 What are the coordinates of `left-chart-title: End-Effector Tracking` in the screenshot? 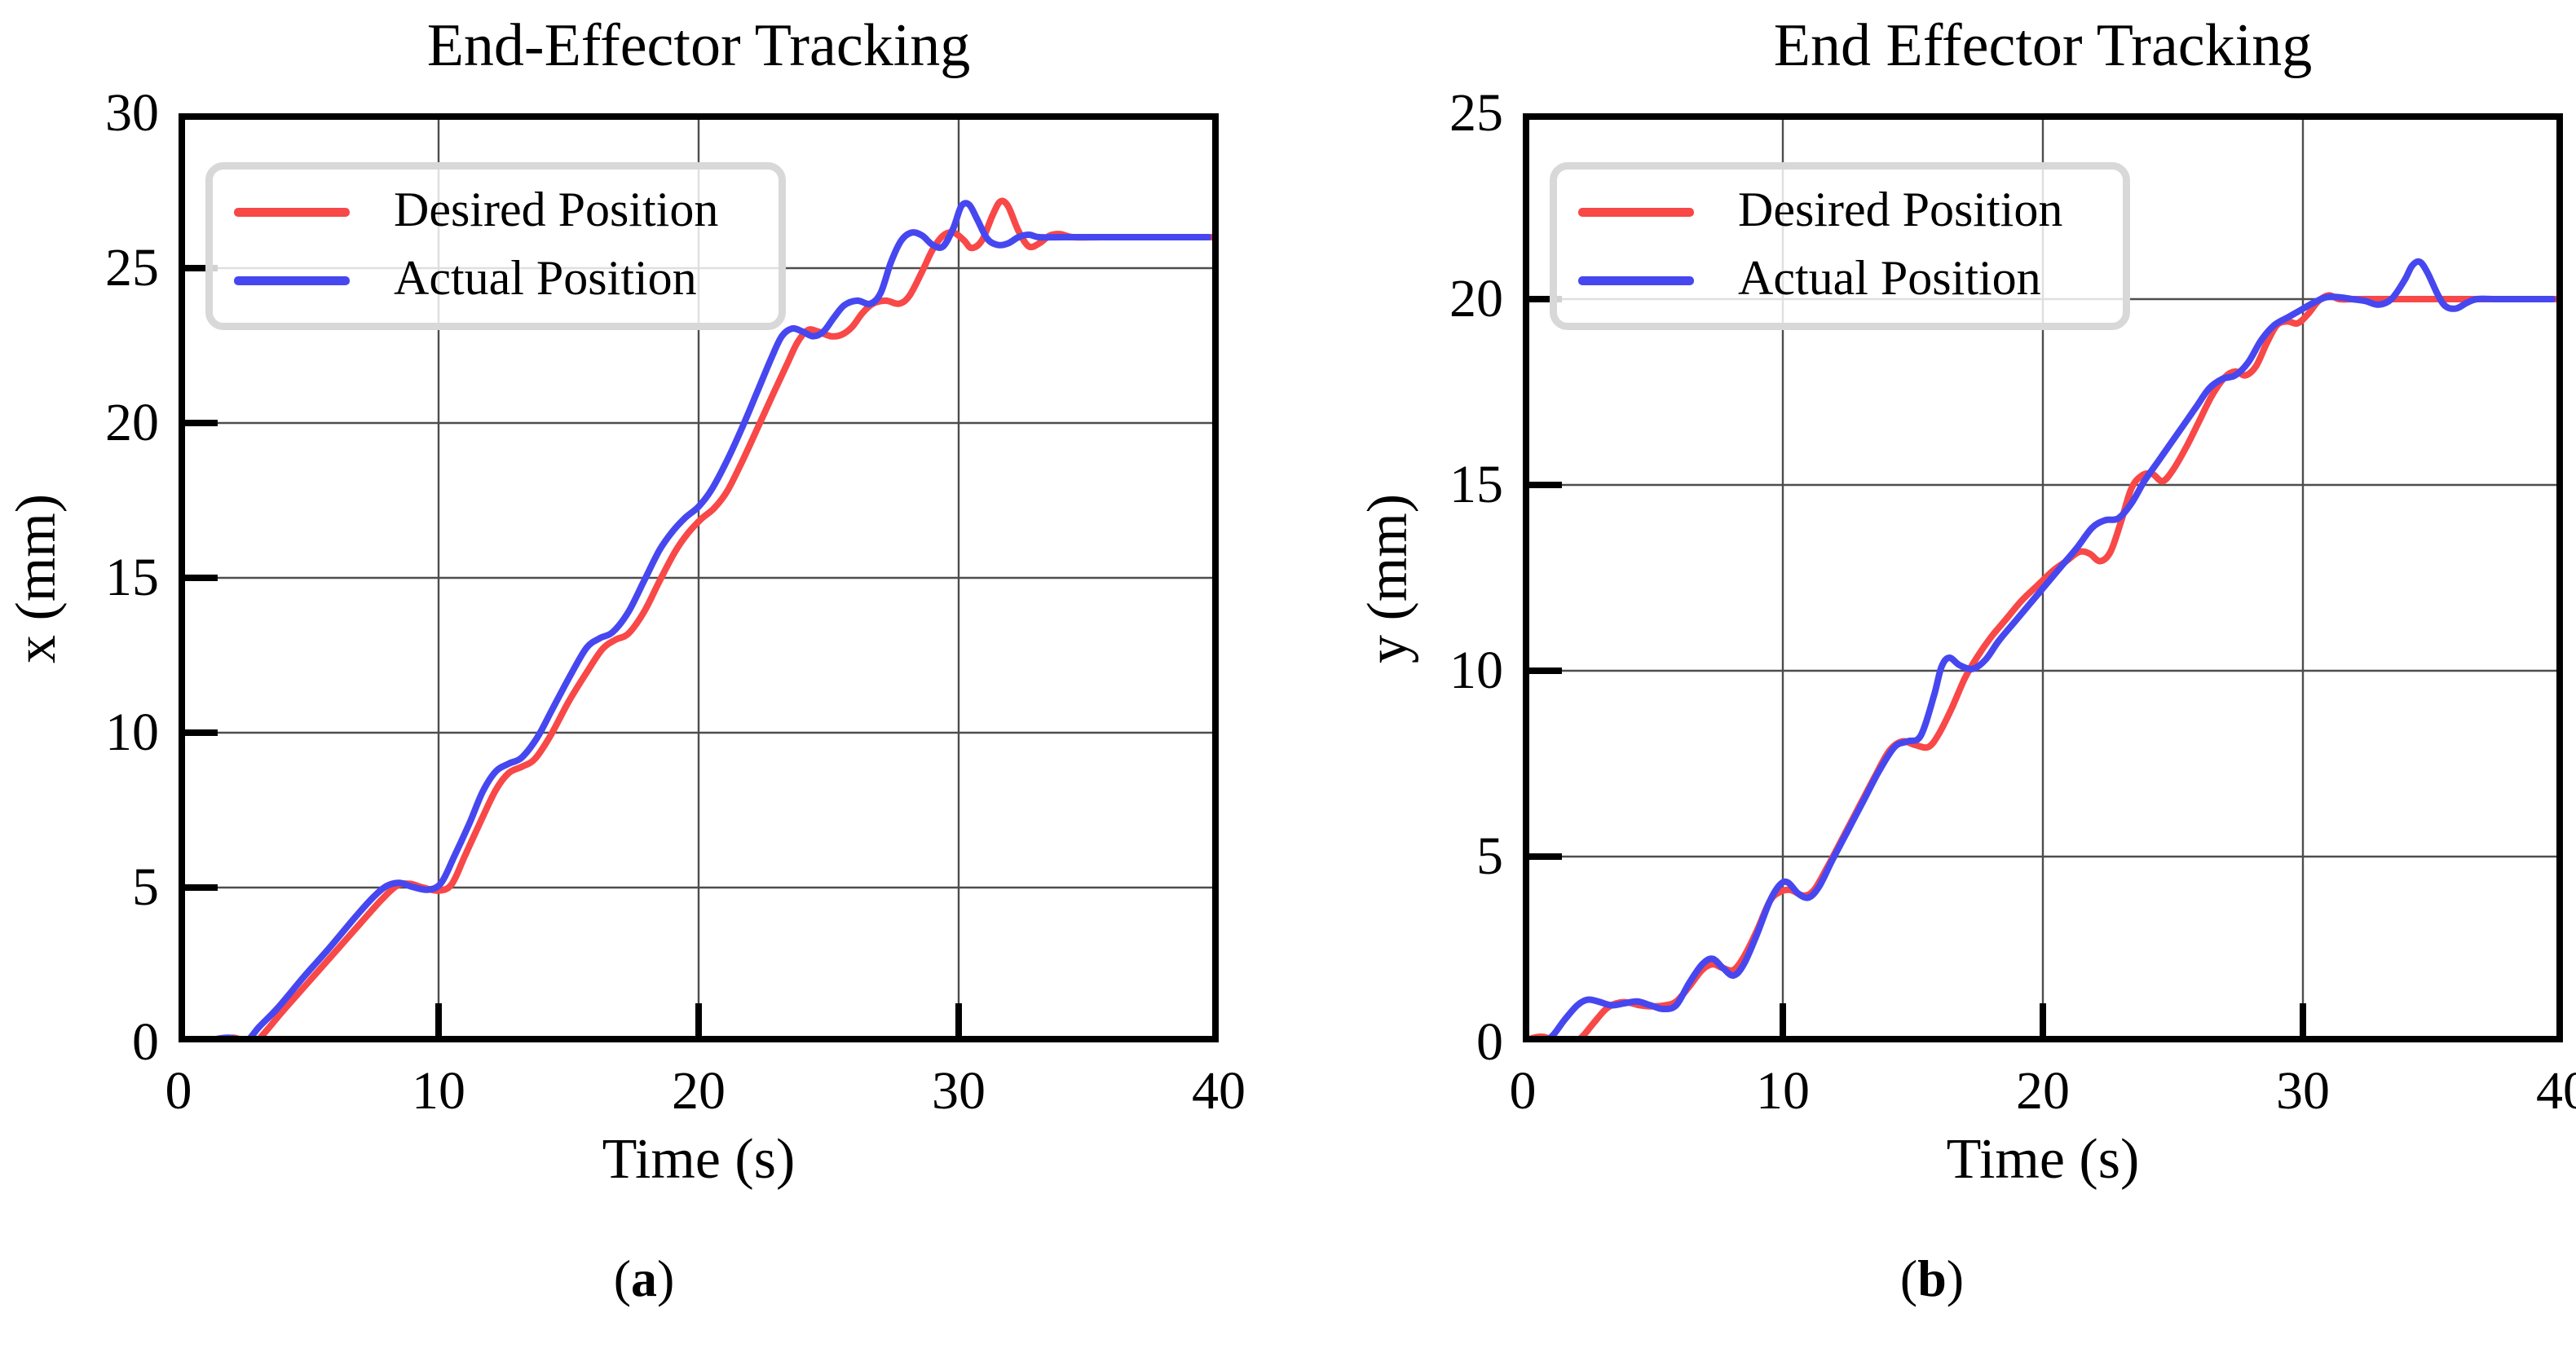 It's located at (698, 45).